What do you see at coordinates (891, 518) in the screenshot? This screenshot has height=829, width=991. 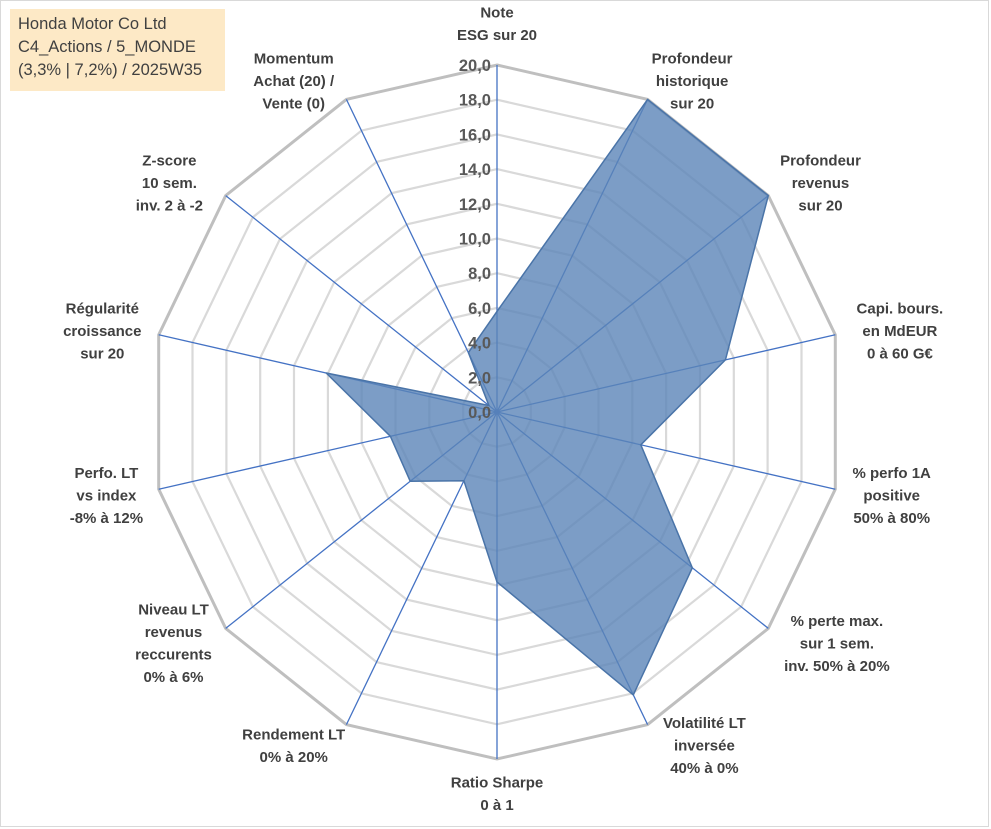 I see `axis-label: 50% à 80%` at bounding box center [891, 518].